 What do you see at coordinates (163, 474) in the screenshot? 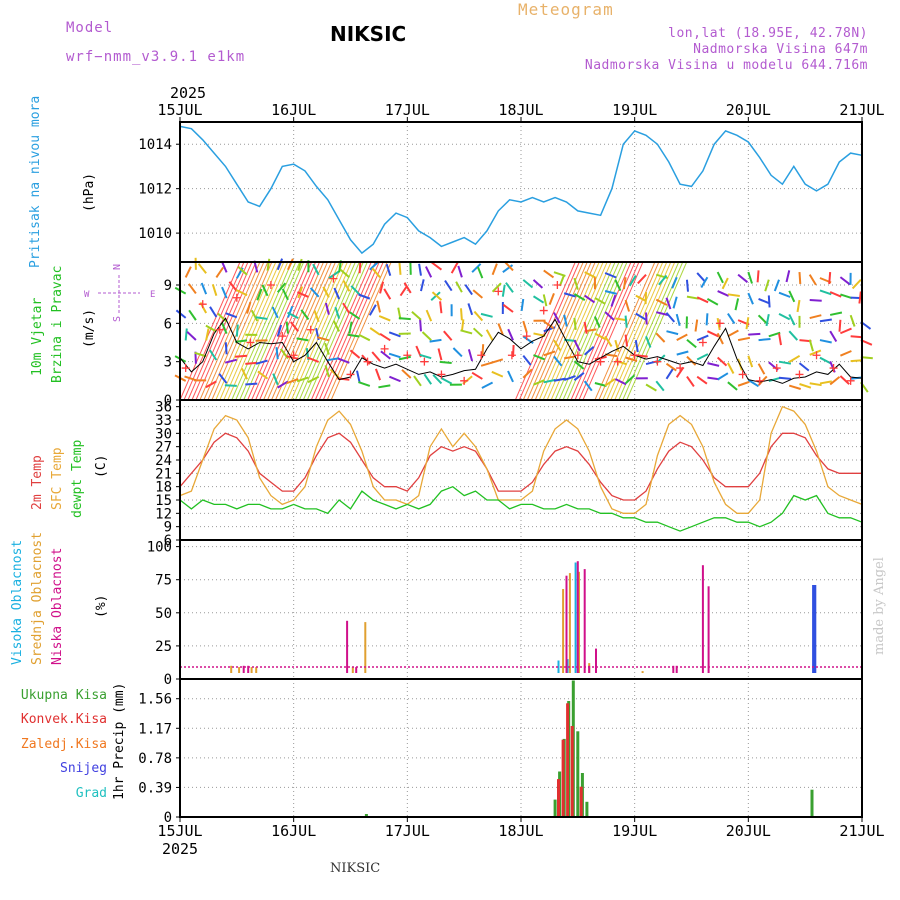
I see `y-tick-label: 21` at bounding box center [163, 474].